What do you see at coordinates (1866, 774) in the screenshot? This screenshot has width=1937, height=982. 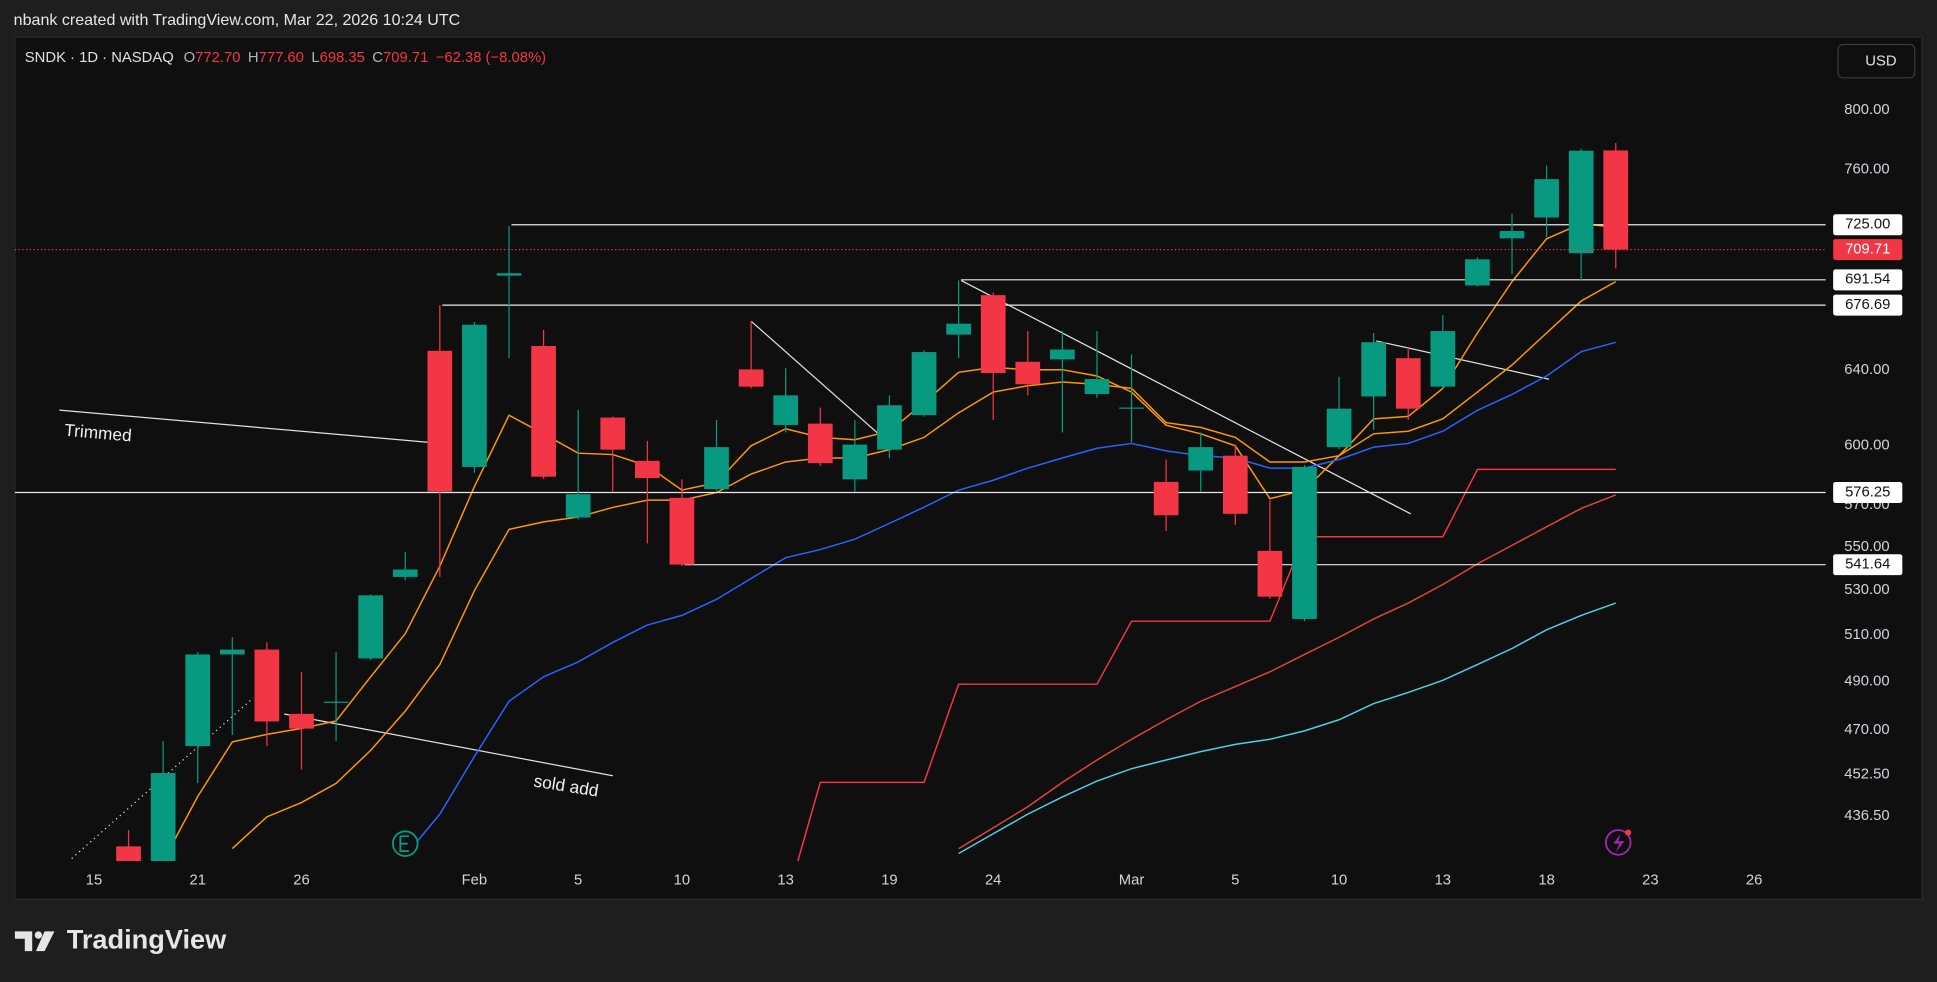 I see `y-tick-label: 452.50` at bounding box center [1866, 774].